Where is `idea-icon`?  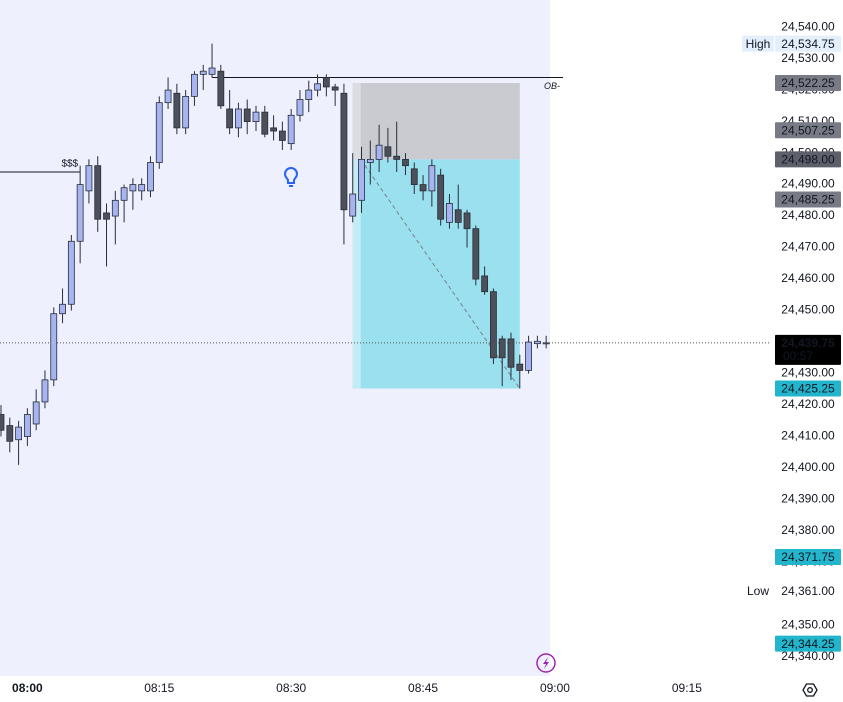 idea-icon is located at coordinates (291, 177).